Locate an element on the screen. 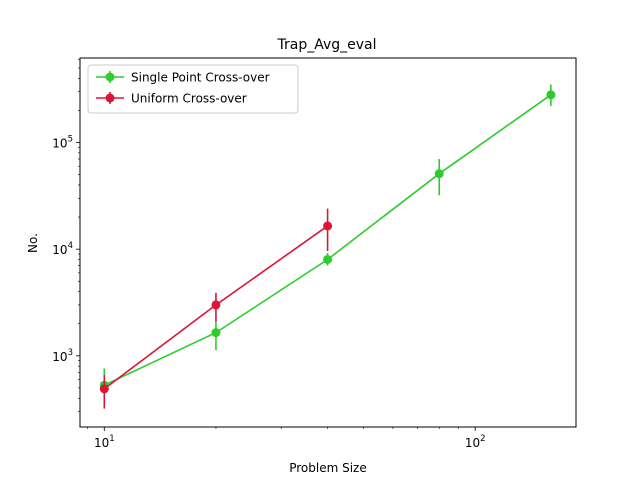 The height and width of the screenshot is (480, 640). y-axis-label: No. is located at coordinates (33, 243).